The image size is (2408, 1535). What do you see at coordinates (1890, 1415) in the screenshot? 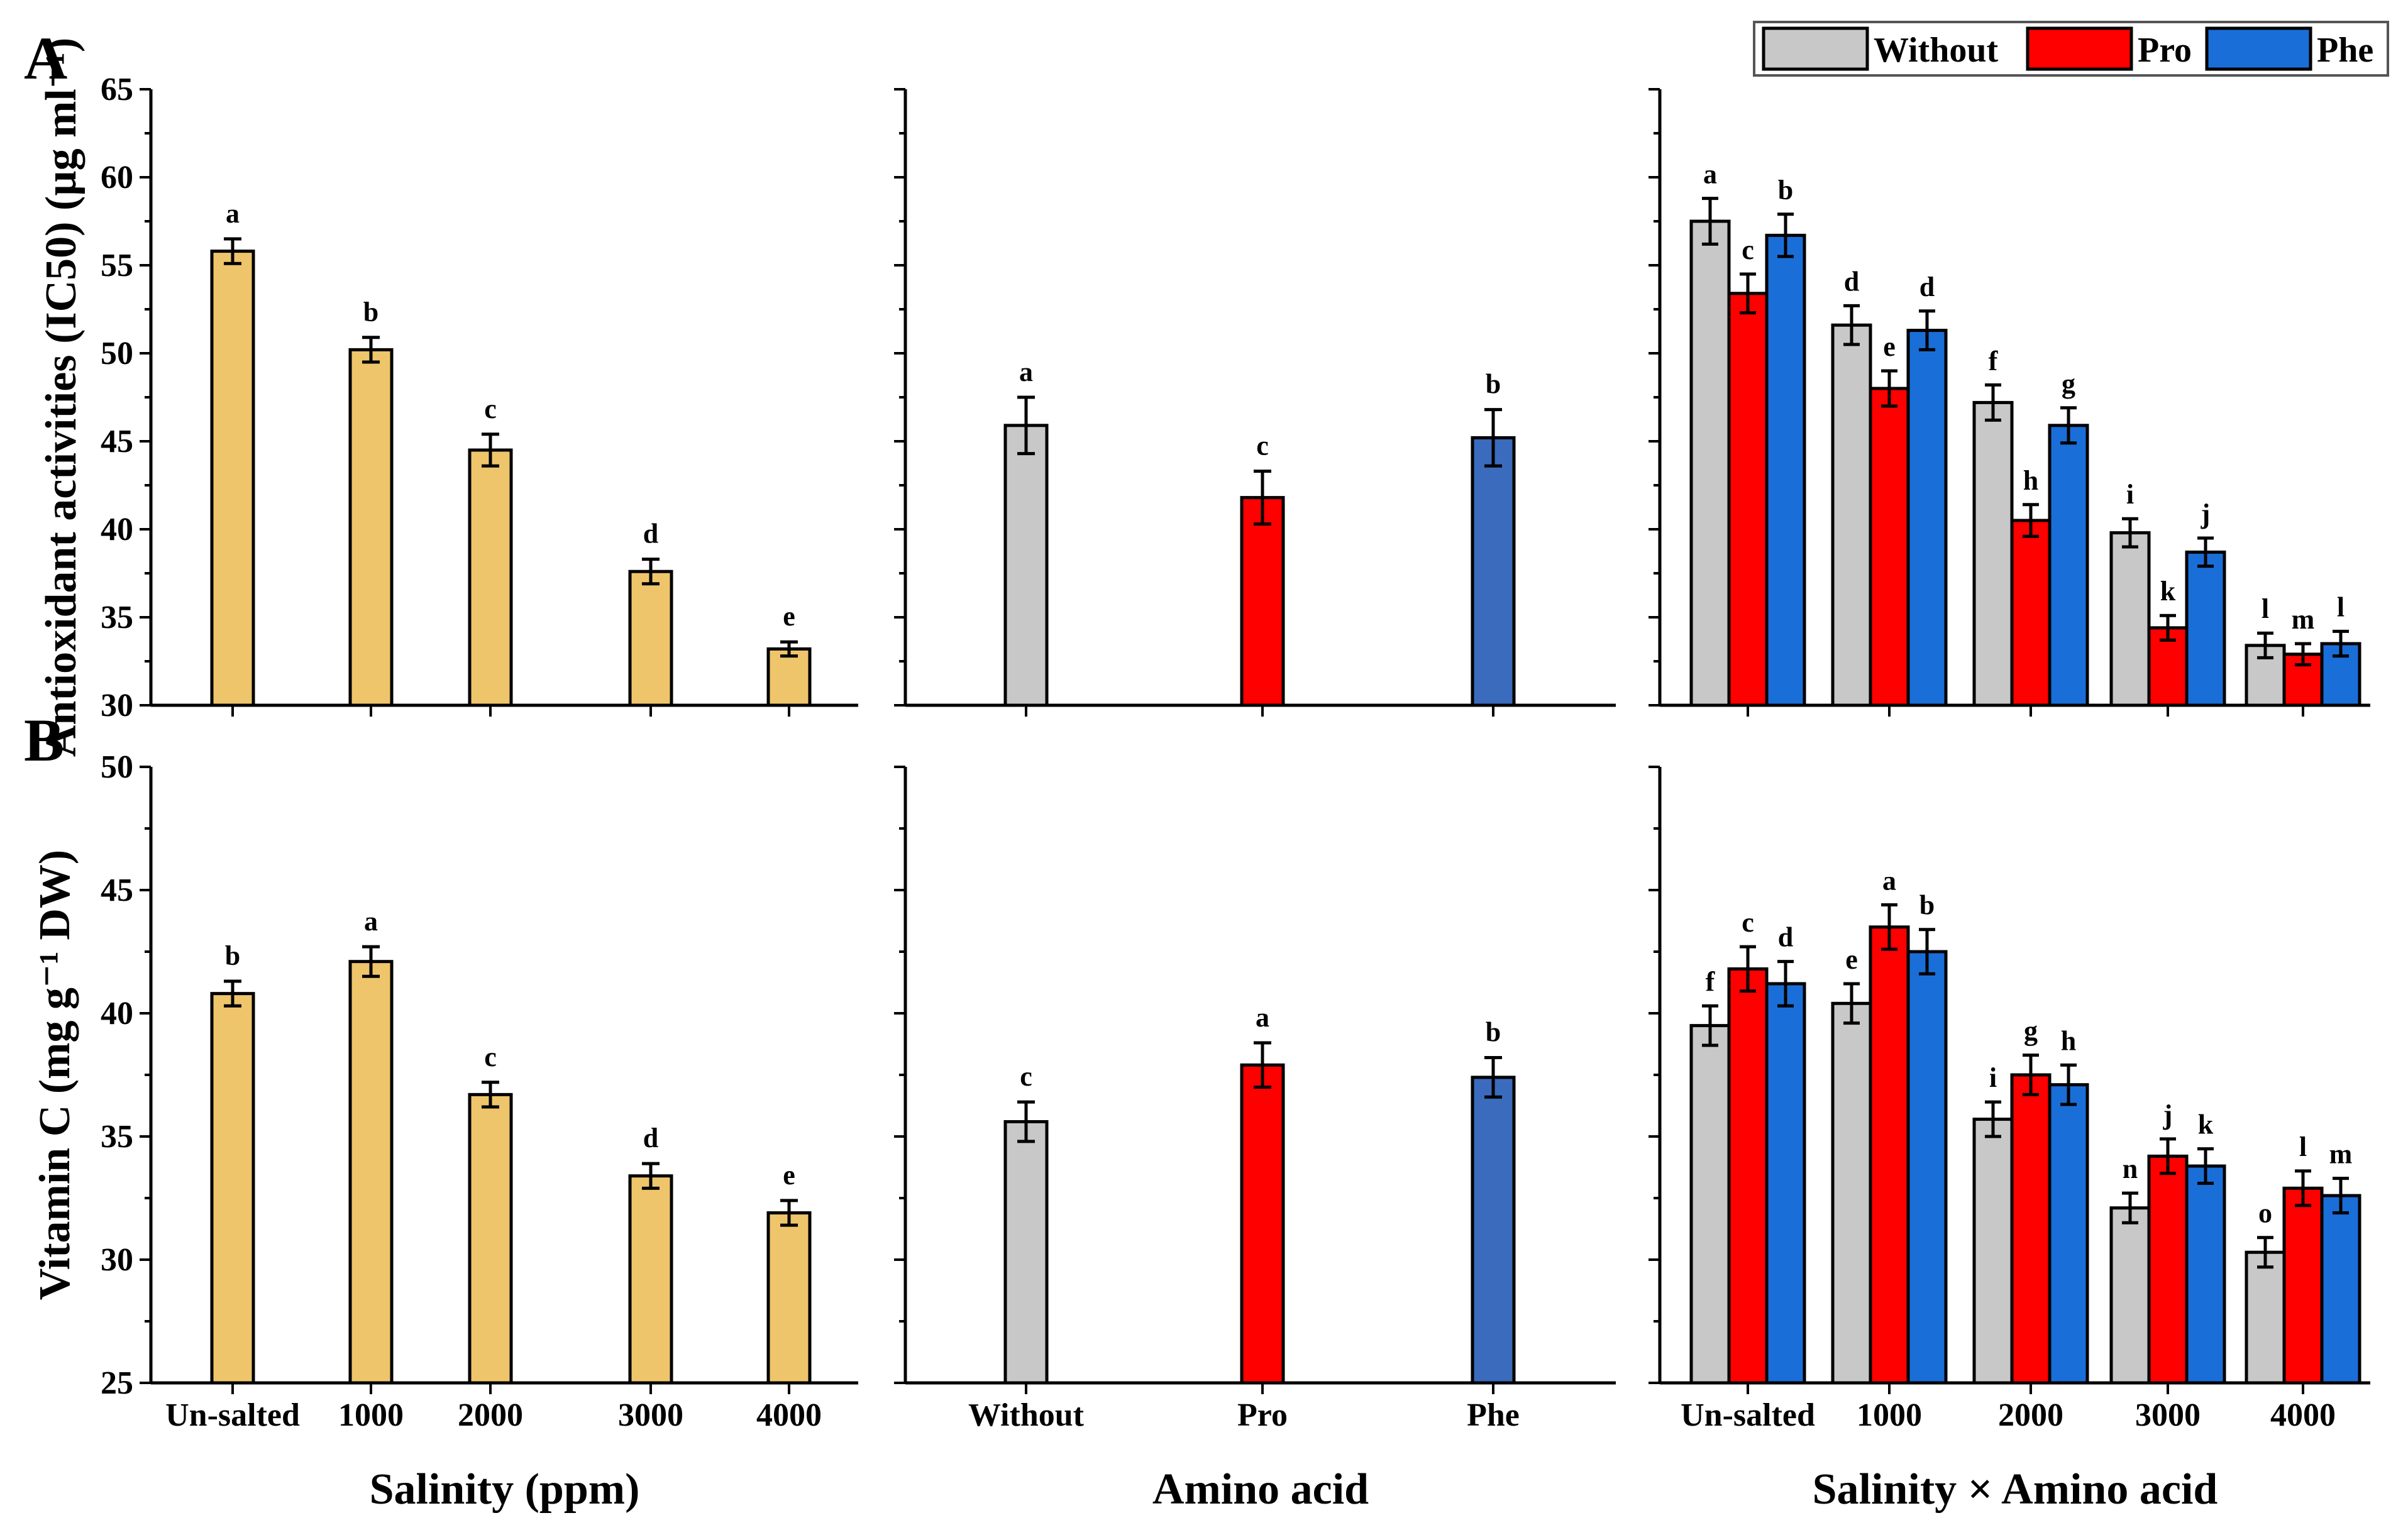
I see `x-tick-label: 1000` at bounding box center [1890, 1415].